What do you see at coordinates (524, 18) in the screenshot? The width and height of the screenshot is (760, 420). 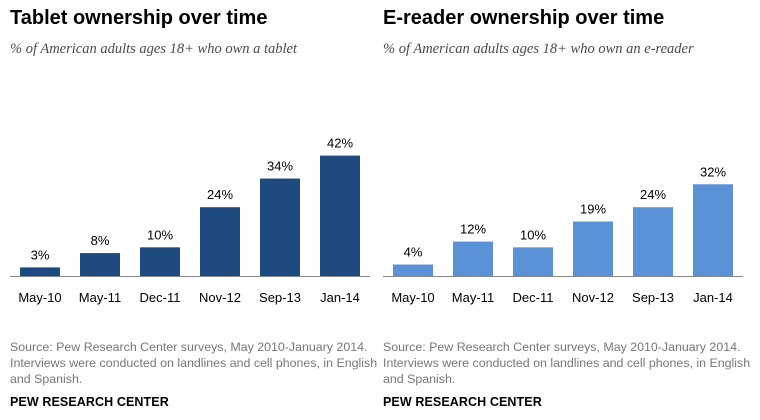 I see `chart-title: E-reader ownership over time` at bounding box center [524, 18].